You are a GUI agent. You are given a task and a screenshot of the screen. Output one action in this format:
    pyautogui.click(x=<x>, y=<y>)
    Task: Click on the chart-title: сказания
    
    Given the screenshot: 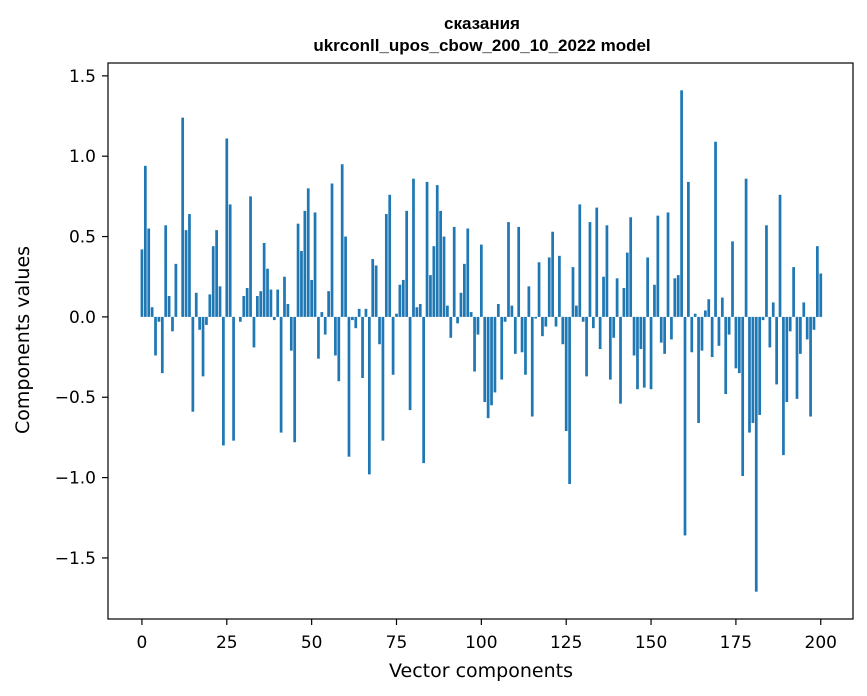 What is the action you would take?
    pyautogui.click(x=482, y=23)
    